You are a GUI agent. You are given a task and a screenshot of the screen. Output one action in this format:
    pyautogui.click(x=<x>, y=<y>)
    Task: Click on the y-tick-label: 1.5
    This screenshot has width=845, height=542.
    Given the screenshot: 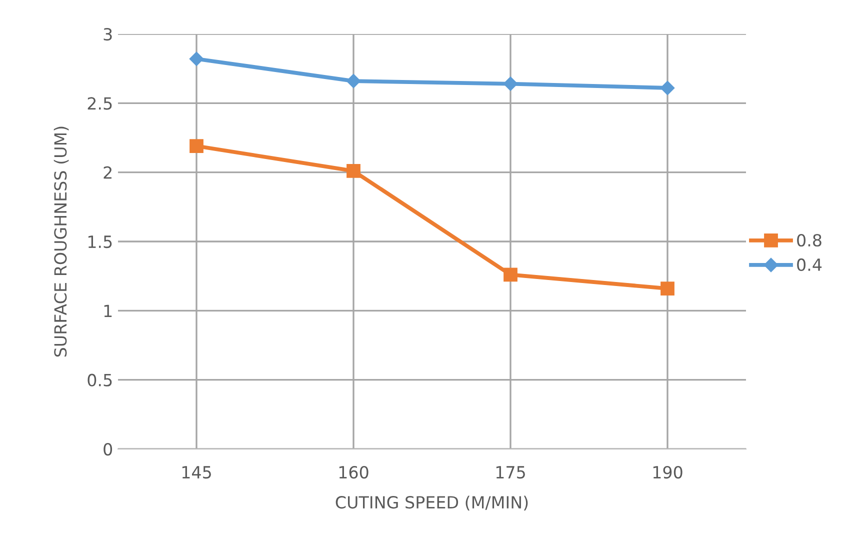 What is the action you would take?
    pyautogui.click(x=100, y=242)
    